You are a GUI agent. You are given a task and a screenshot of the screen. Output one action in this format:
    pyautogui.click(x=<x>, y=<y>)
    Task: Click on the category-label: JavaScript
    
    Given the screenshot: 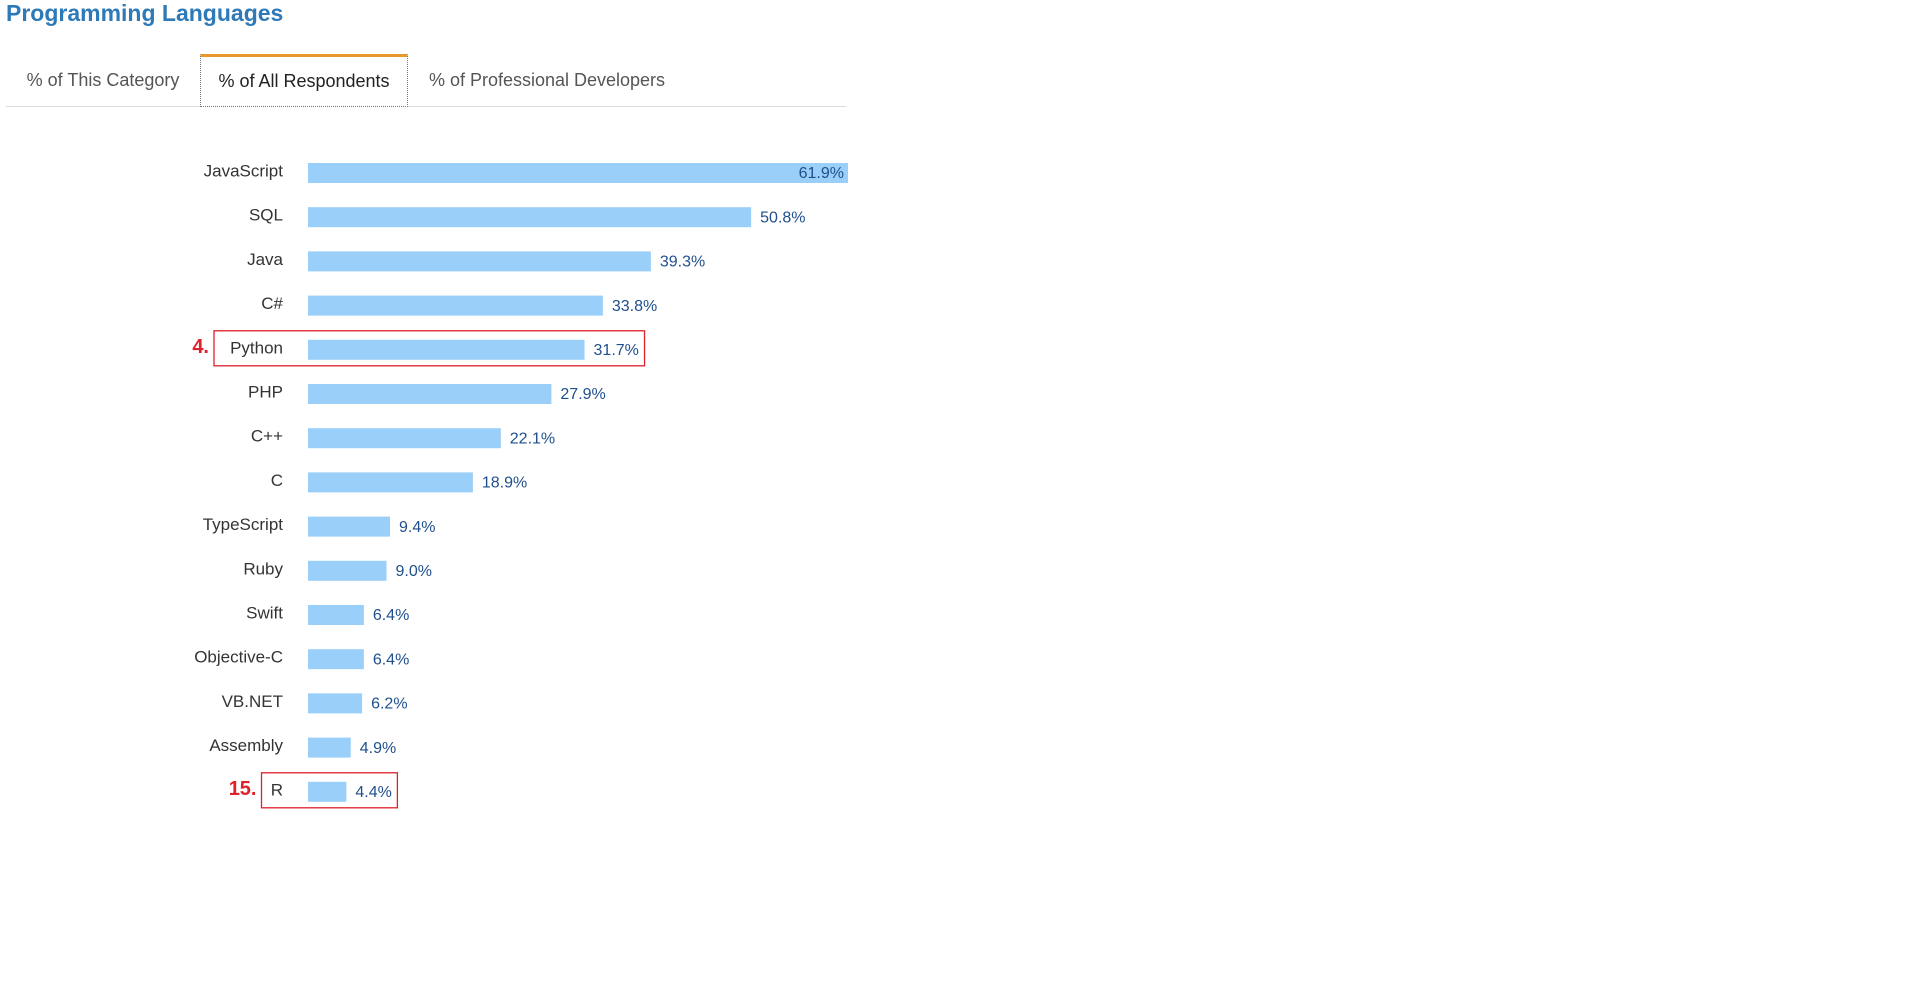 What is the action you would take?
    pyautogui.click(x=244, y=170)
    